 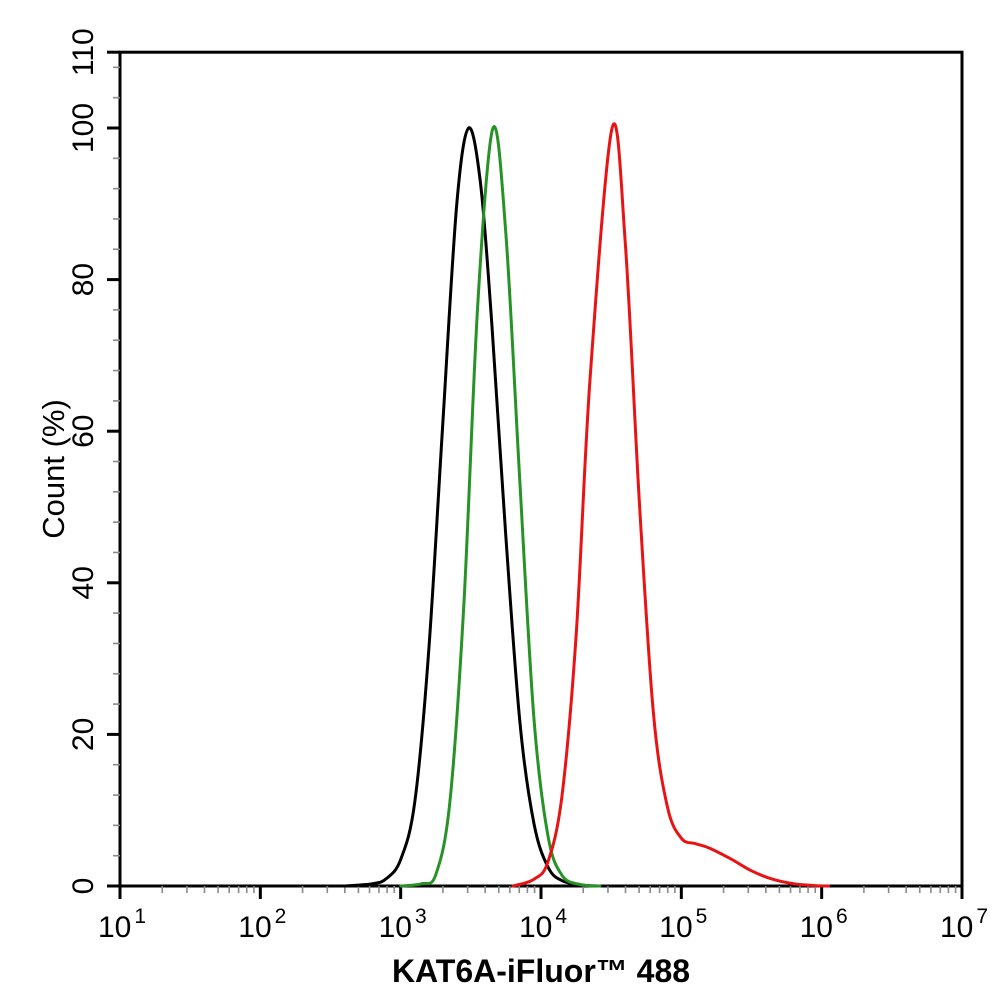 What do you see at coordinates (83, 582) in the screenshot?
I see `y-tick-label: 40` at bounding box center [83, 582].